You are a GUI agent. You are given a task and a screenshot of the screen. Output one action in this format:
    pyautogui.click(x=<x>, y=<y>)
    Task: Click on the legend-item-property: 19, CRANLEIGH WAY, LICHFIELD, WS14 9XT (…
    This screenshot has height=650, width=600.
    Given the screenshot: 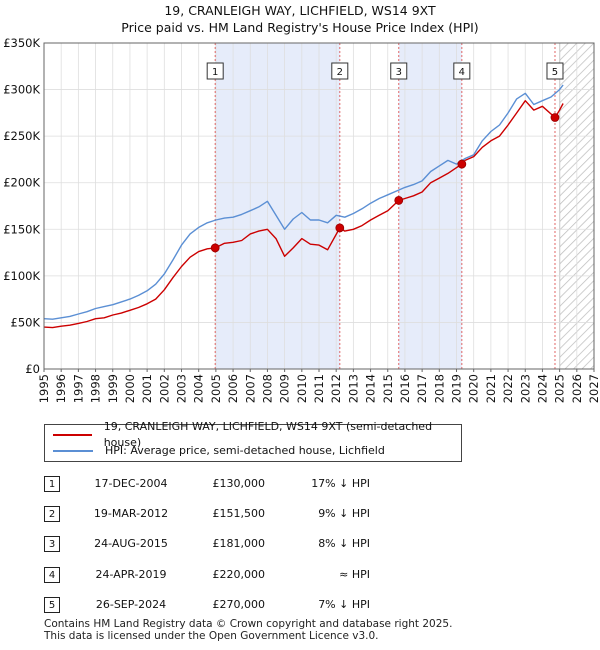 What is the action you would take?
    pyautogui.click(x=257, y=434)
    